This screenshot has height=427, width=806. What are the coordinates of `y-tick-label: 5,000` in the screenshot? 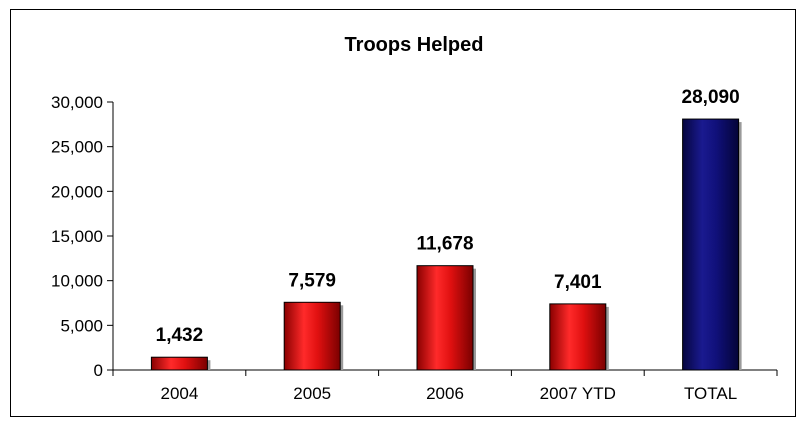 It's located at (81, 325).